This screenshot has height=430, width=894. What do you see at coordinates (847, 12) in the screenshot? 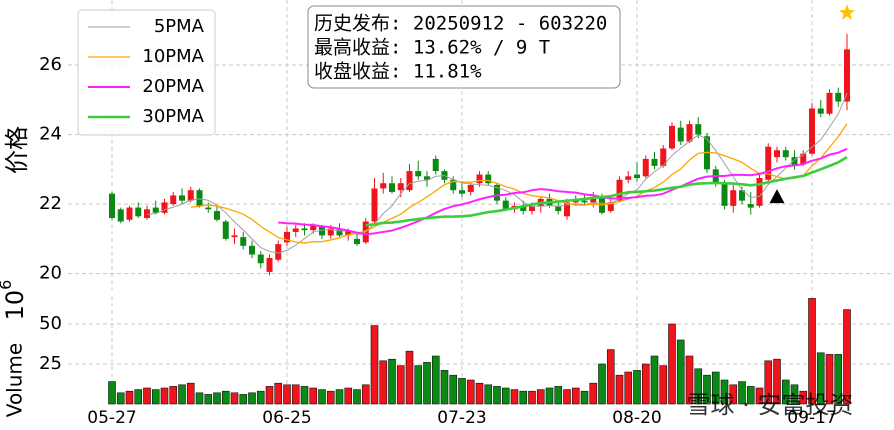
I see `star-marker` at bounding box center [847, 12].